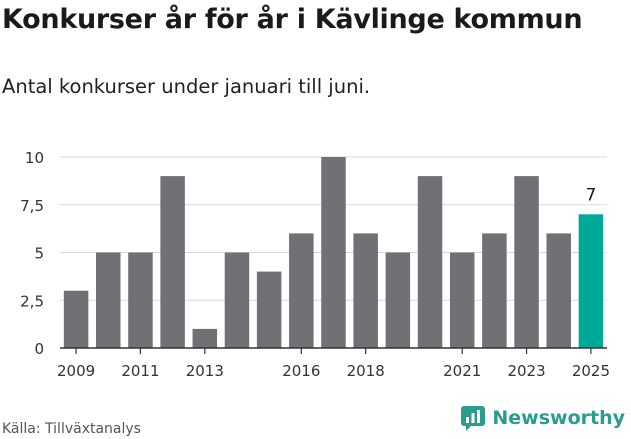 This screenshot has height=439, width=631. Describe the element at coordinates (558, 418) in the screenshot. I see `brand-name: Newsworthy` at that location.